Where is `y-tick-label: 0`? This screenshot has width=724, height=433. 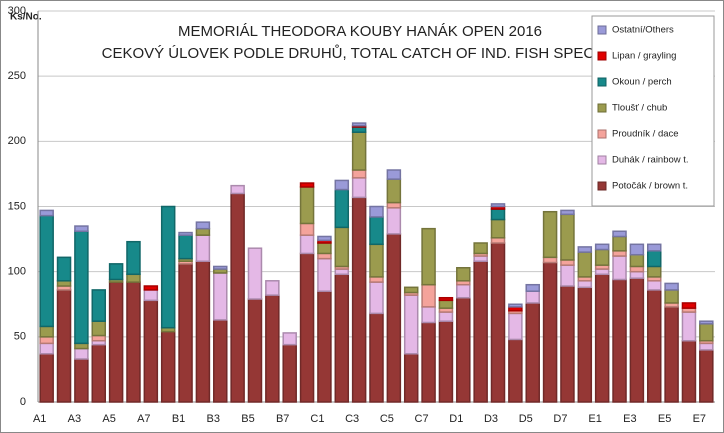
y-tick-label: 0 is located at coordinates (23, 402).